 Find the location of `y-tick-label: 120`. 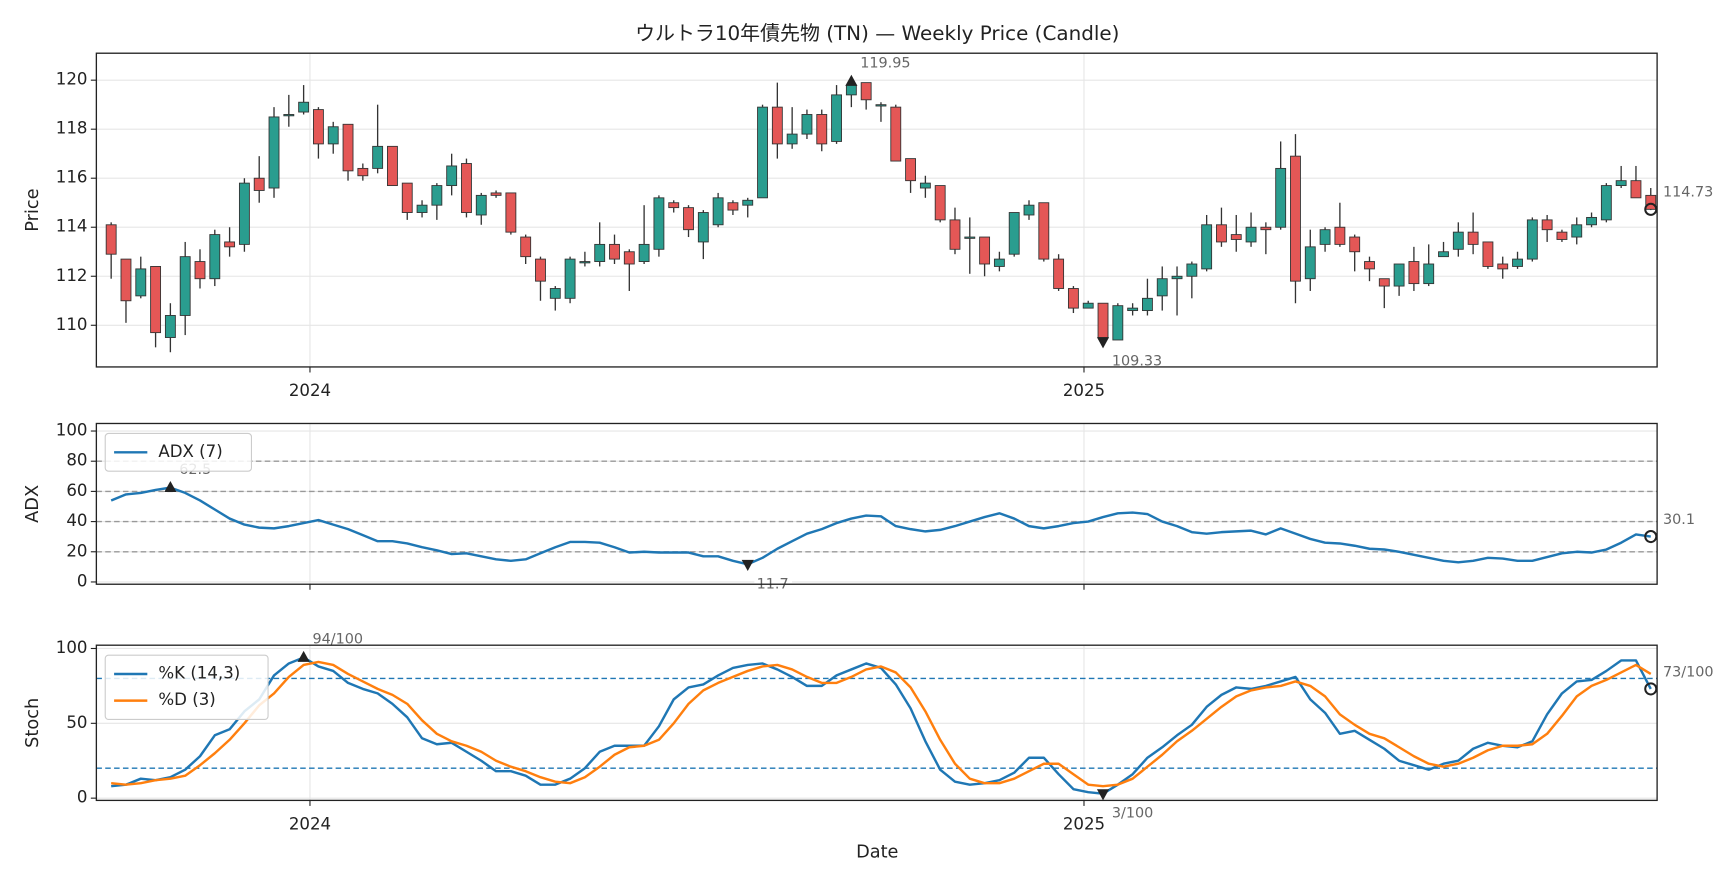

y-tick-label: 120 is located at coordinates (72, 79).